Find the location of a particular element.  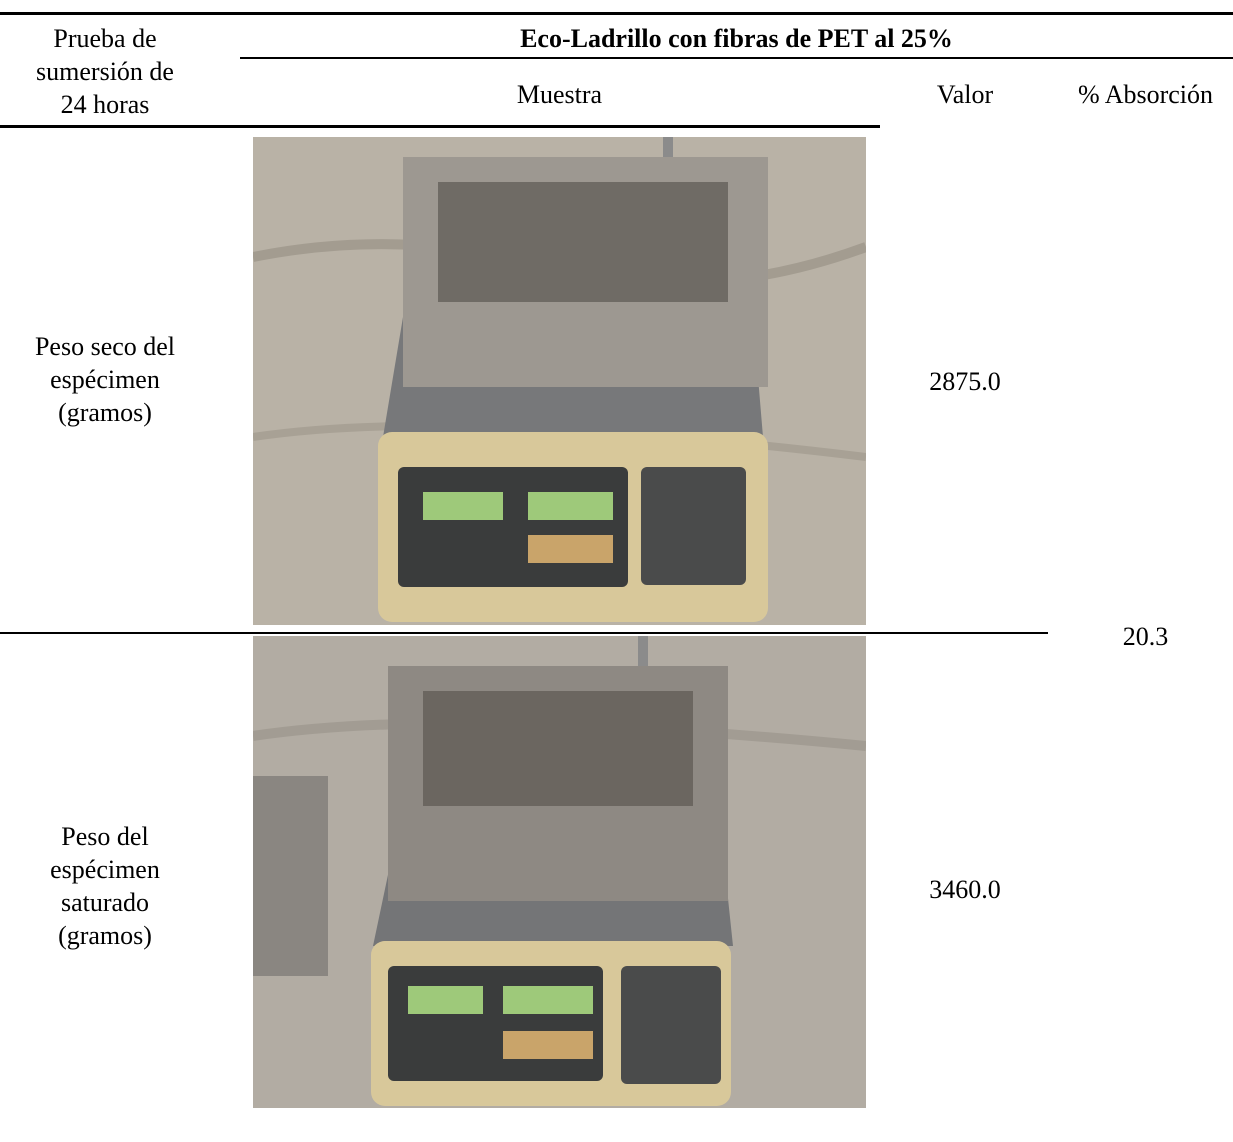

header-rule is located at coordinates (440, 126).